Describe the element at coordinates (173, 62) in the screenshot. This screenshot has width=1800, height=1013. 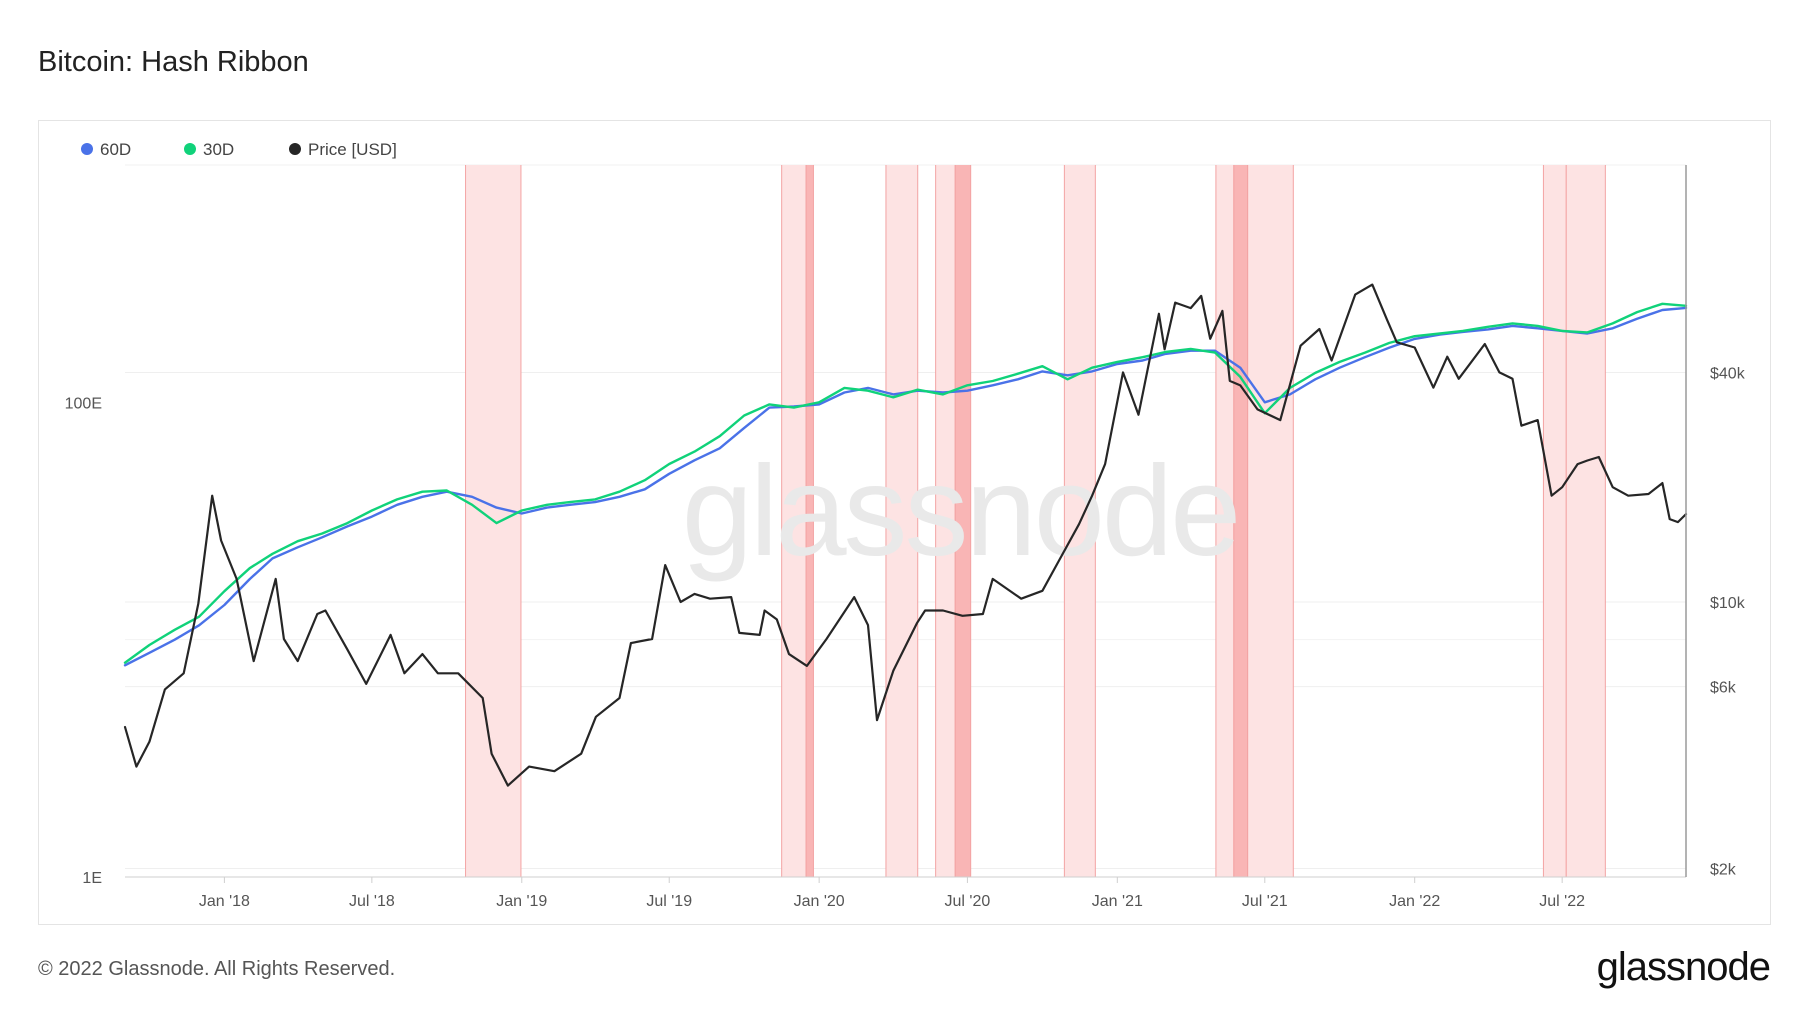
I see `chart-title: Bitcoin: Hash Ribbon` at that location.